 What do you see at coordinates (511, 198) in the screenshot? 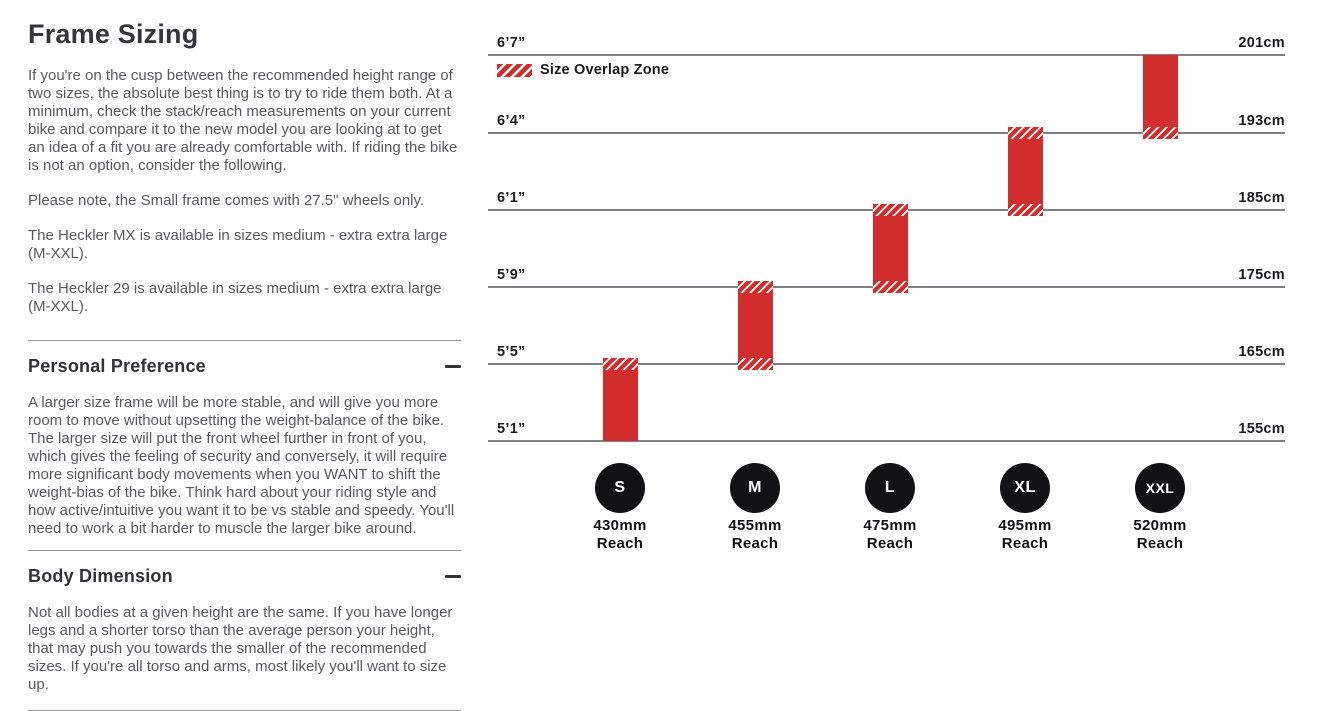
I see `height-label-imperial: 6’1”` at bounding box center [511, 198].